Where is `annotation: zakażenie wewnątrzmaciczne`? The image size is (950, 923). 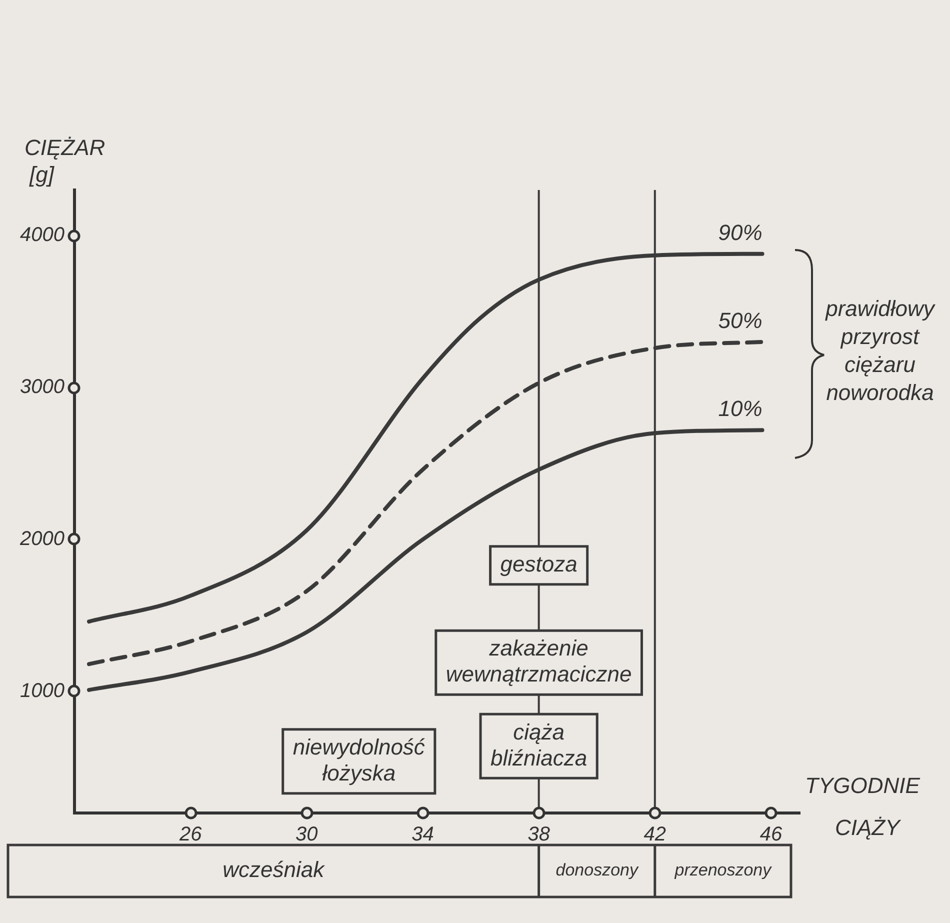
annotation: zakażenie wewnątrzmaciczne is located at coordinates (539, 661).